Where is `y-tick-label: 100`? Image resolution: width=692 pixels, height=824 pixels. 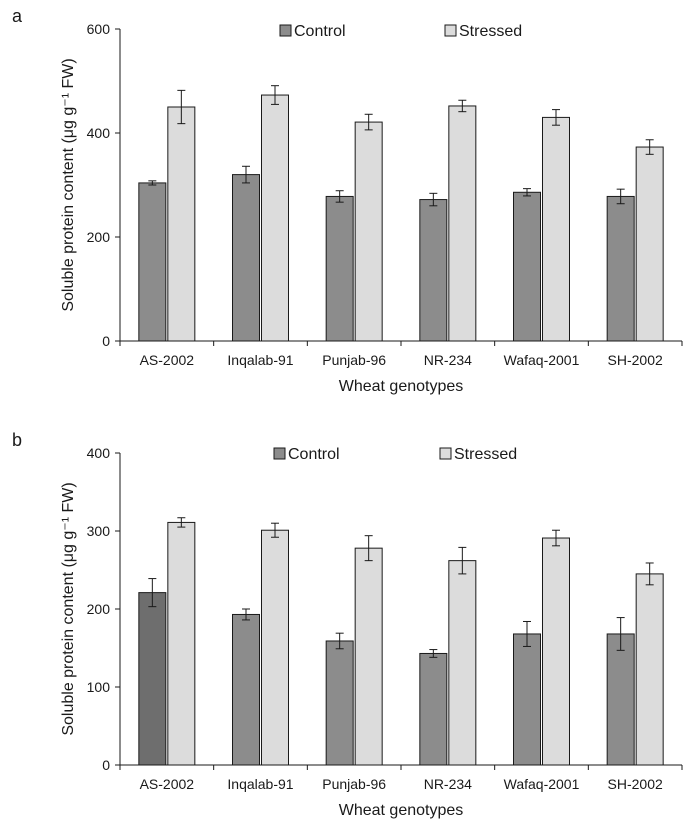 y-tick-label: 100 is located at coordinates (99, 687).